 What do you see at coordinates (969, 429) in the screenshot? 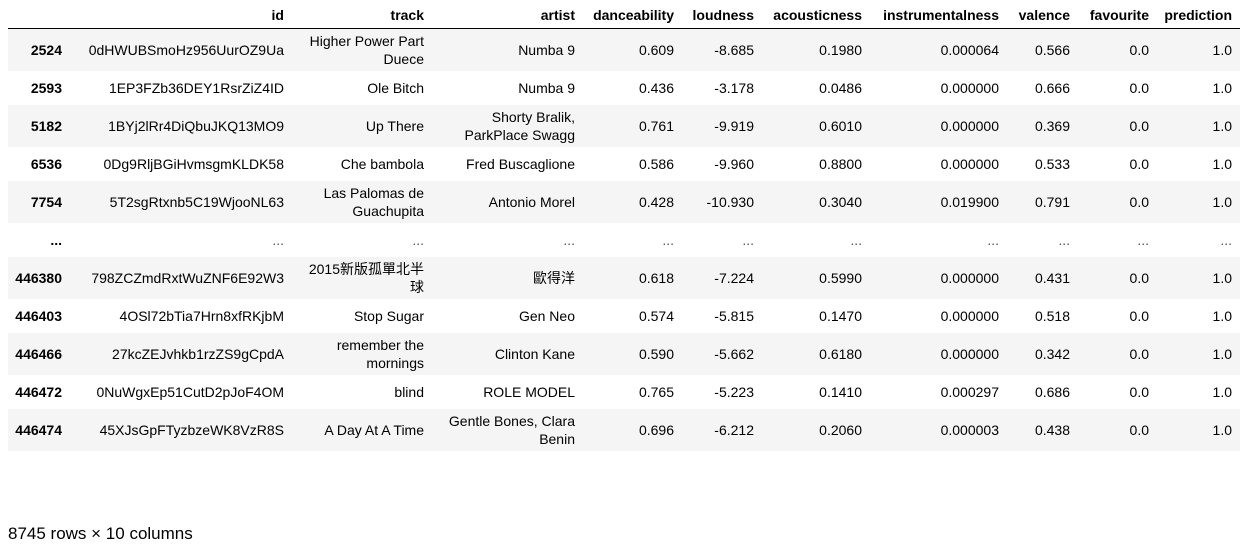
I see `cell-instrumentalness: 0.000003` at bounding box center [969, 429].